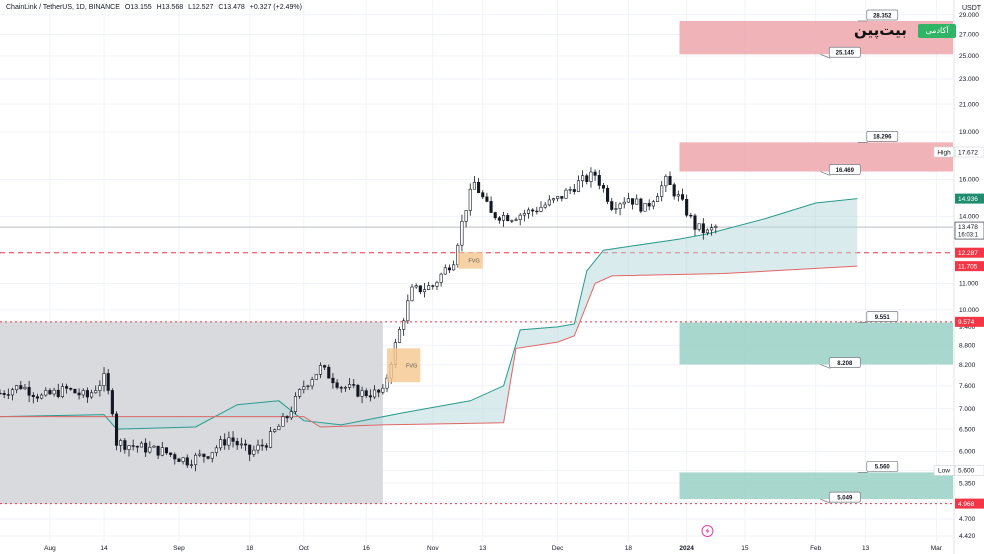 Image resolution: width=984 pixels, height=554 pixels. I want to click on price-tick-label: 7.600, so click(967, 386).